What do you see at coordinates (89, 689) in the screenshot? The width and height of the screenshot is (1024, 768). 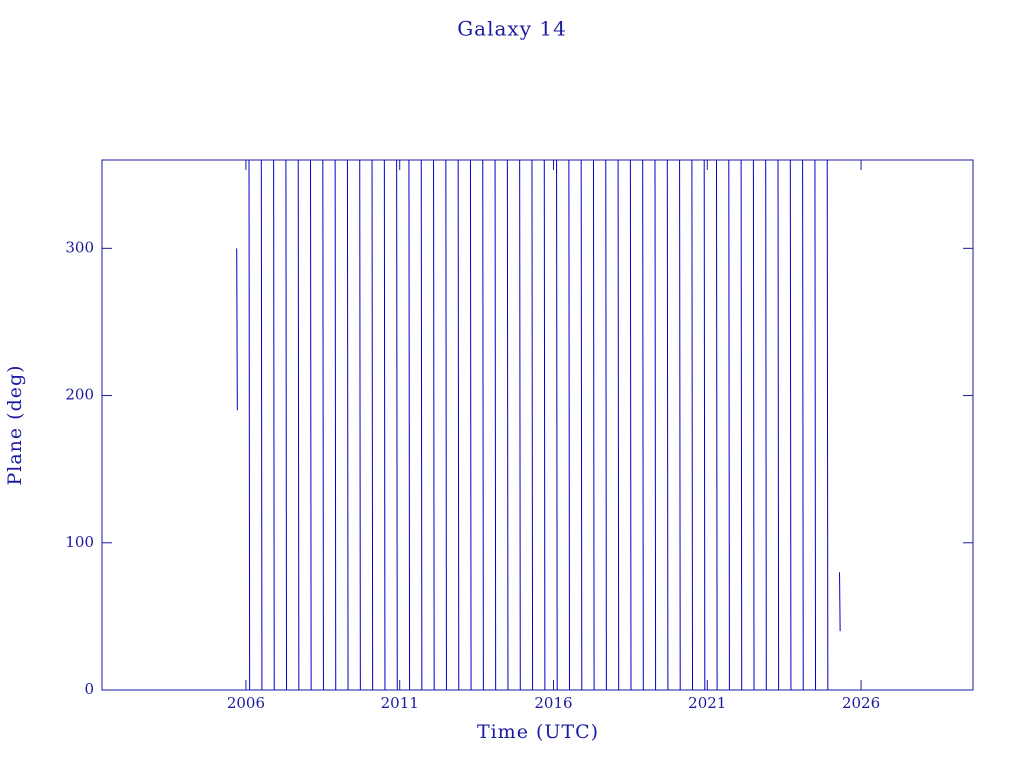 I see `y-tick-label: 0` at bounding box center [89, 689].